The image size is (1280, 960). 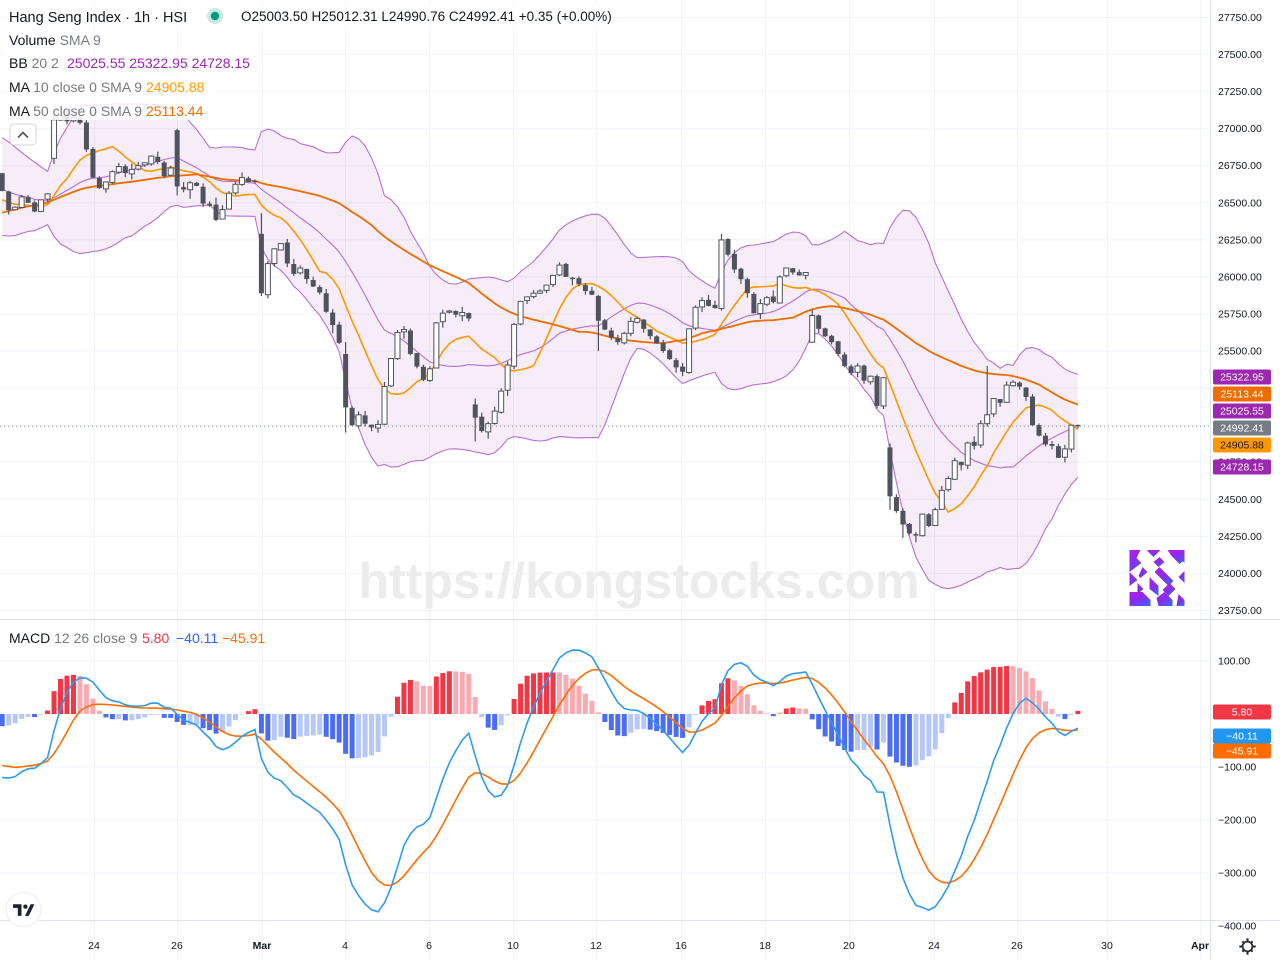 What do you see at coordinates (1234, 662) in the screenshot?
I see `svg-text: 100.00` at bounding box center [1234, 662].